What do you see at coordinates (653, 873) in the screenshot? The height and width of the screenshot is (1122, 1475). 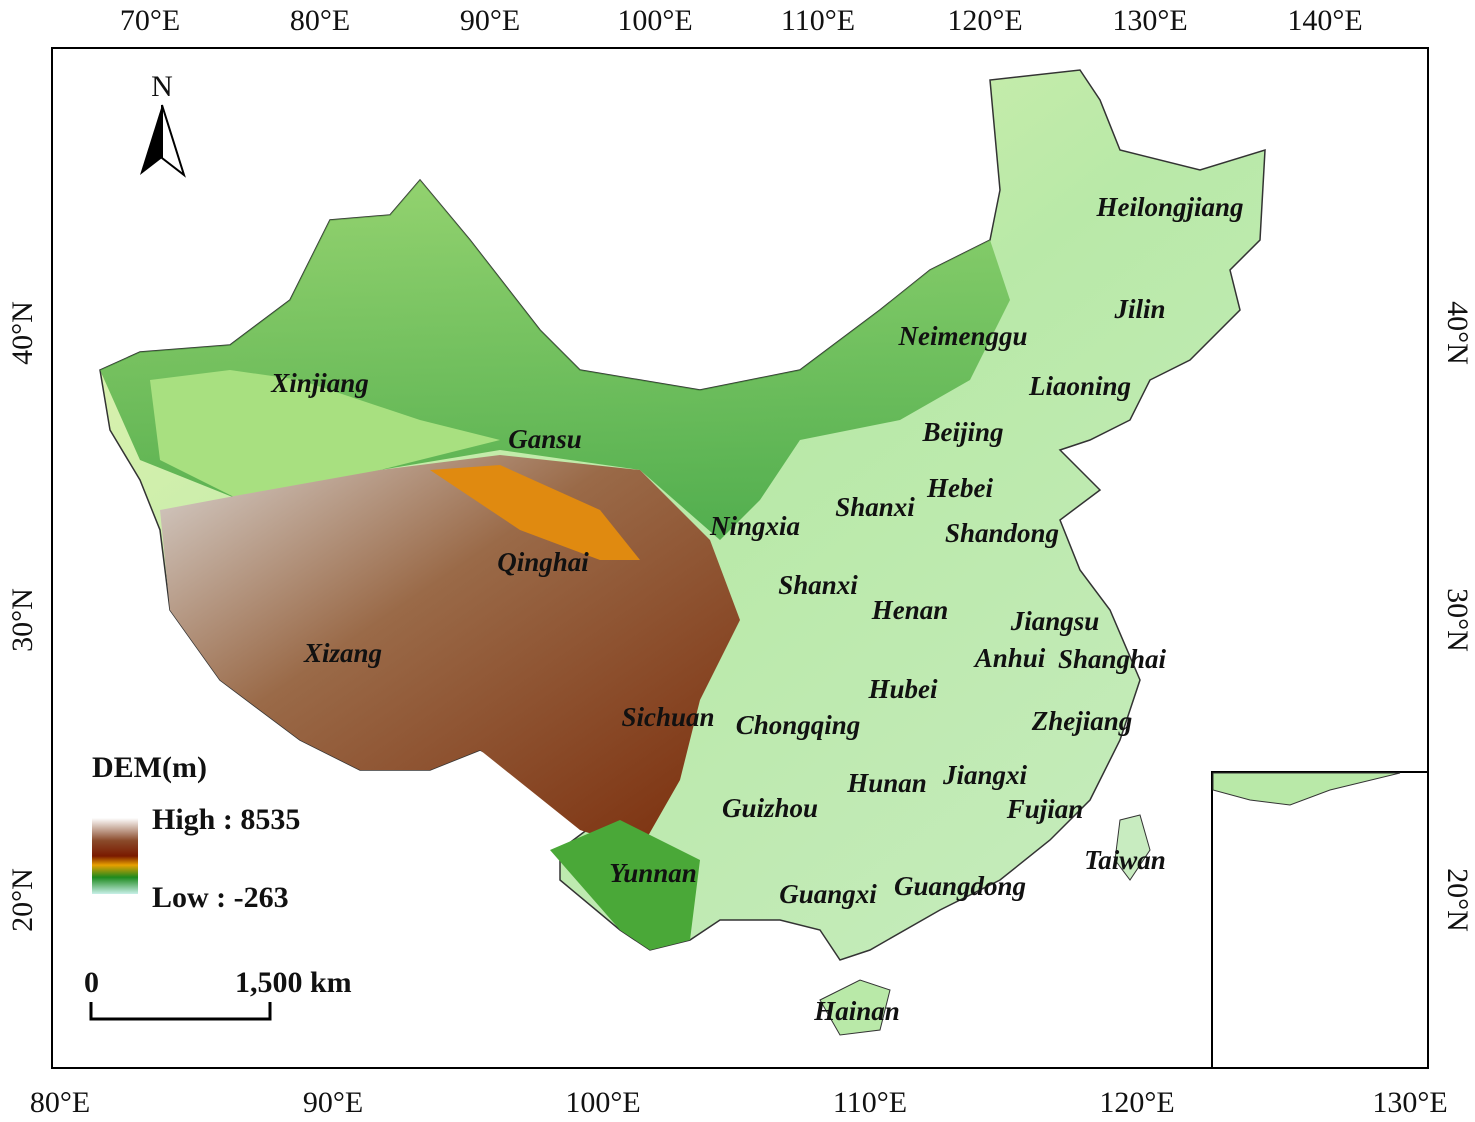 I see `province-label: Yunnan` at bounding box center [653, 873].